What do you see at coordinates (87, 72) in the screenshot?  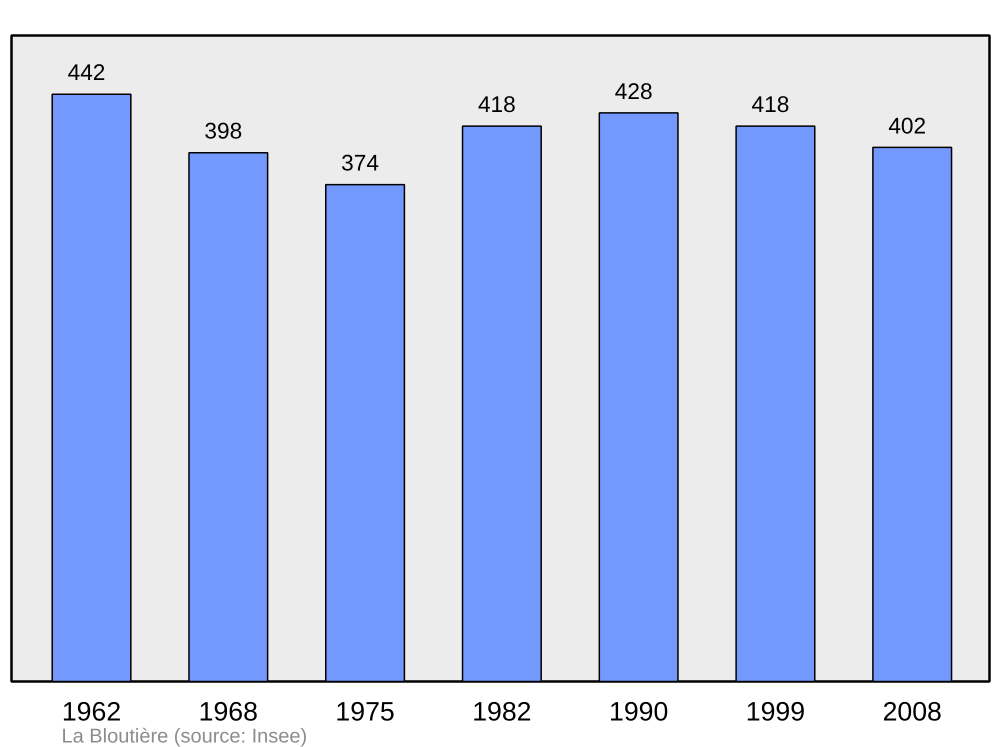 I see `data-label: 442` at bounding box center [87, 72].